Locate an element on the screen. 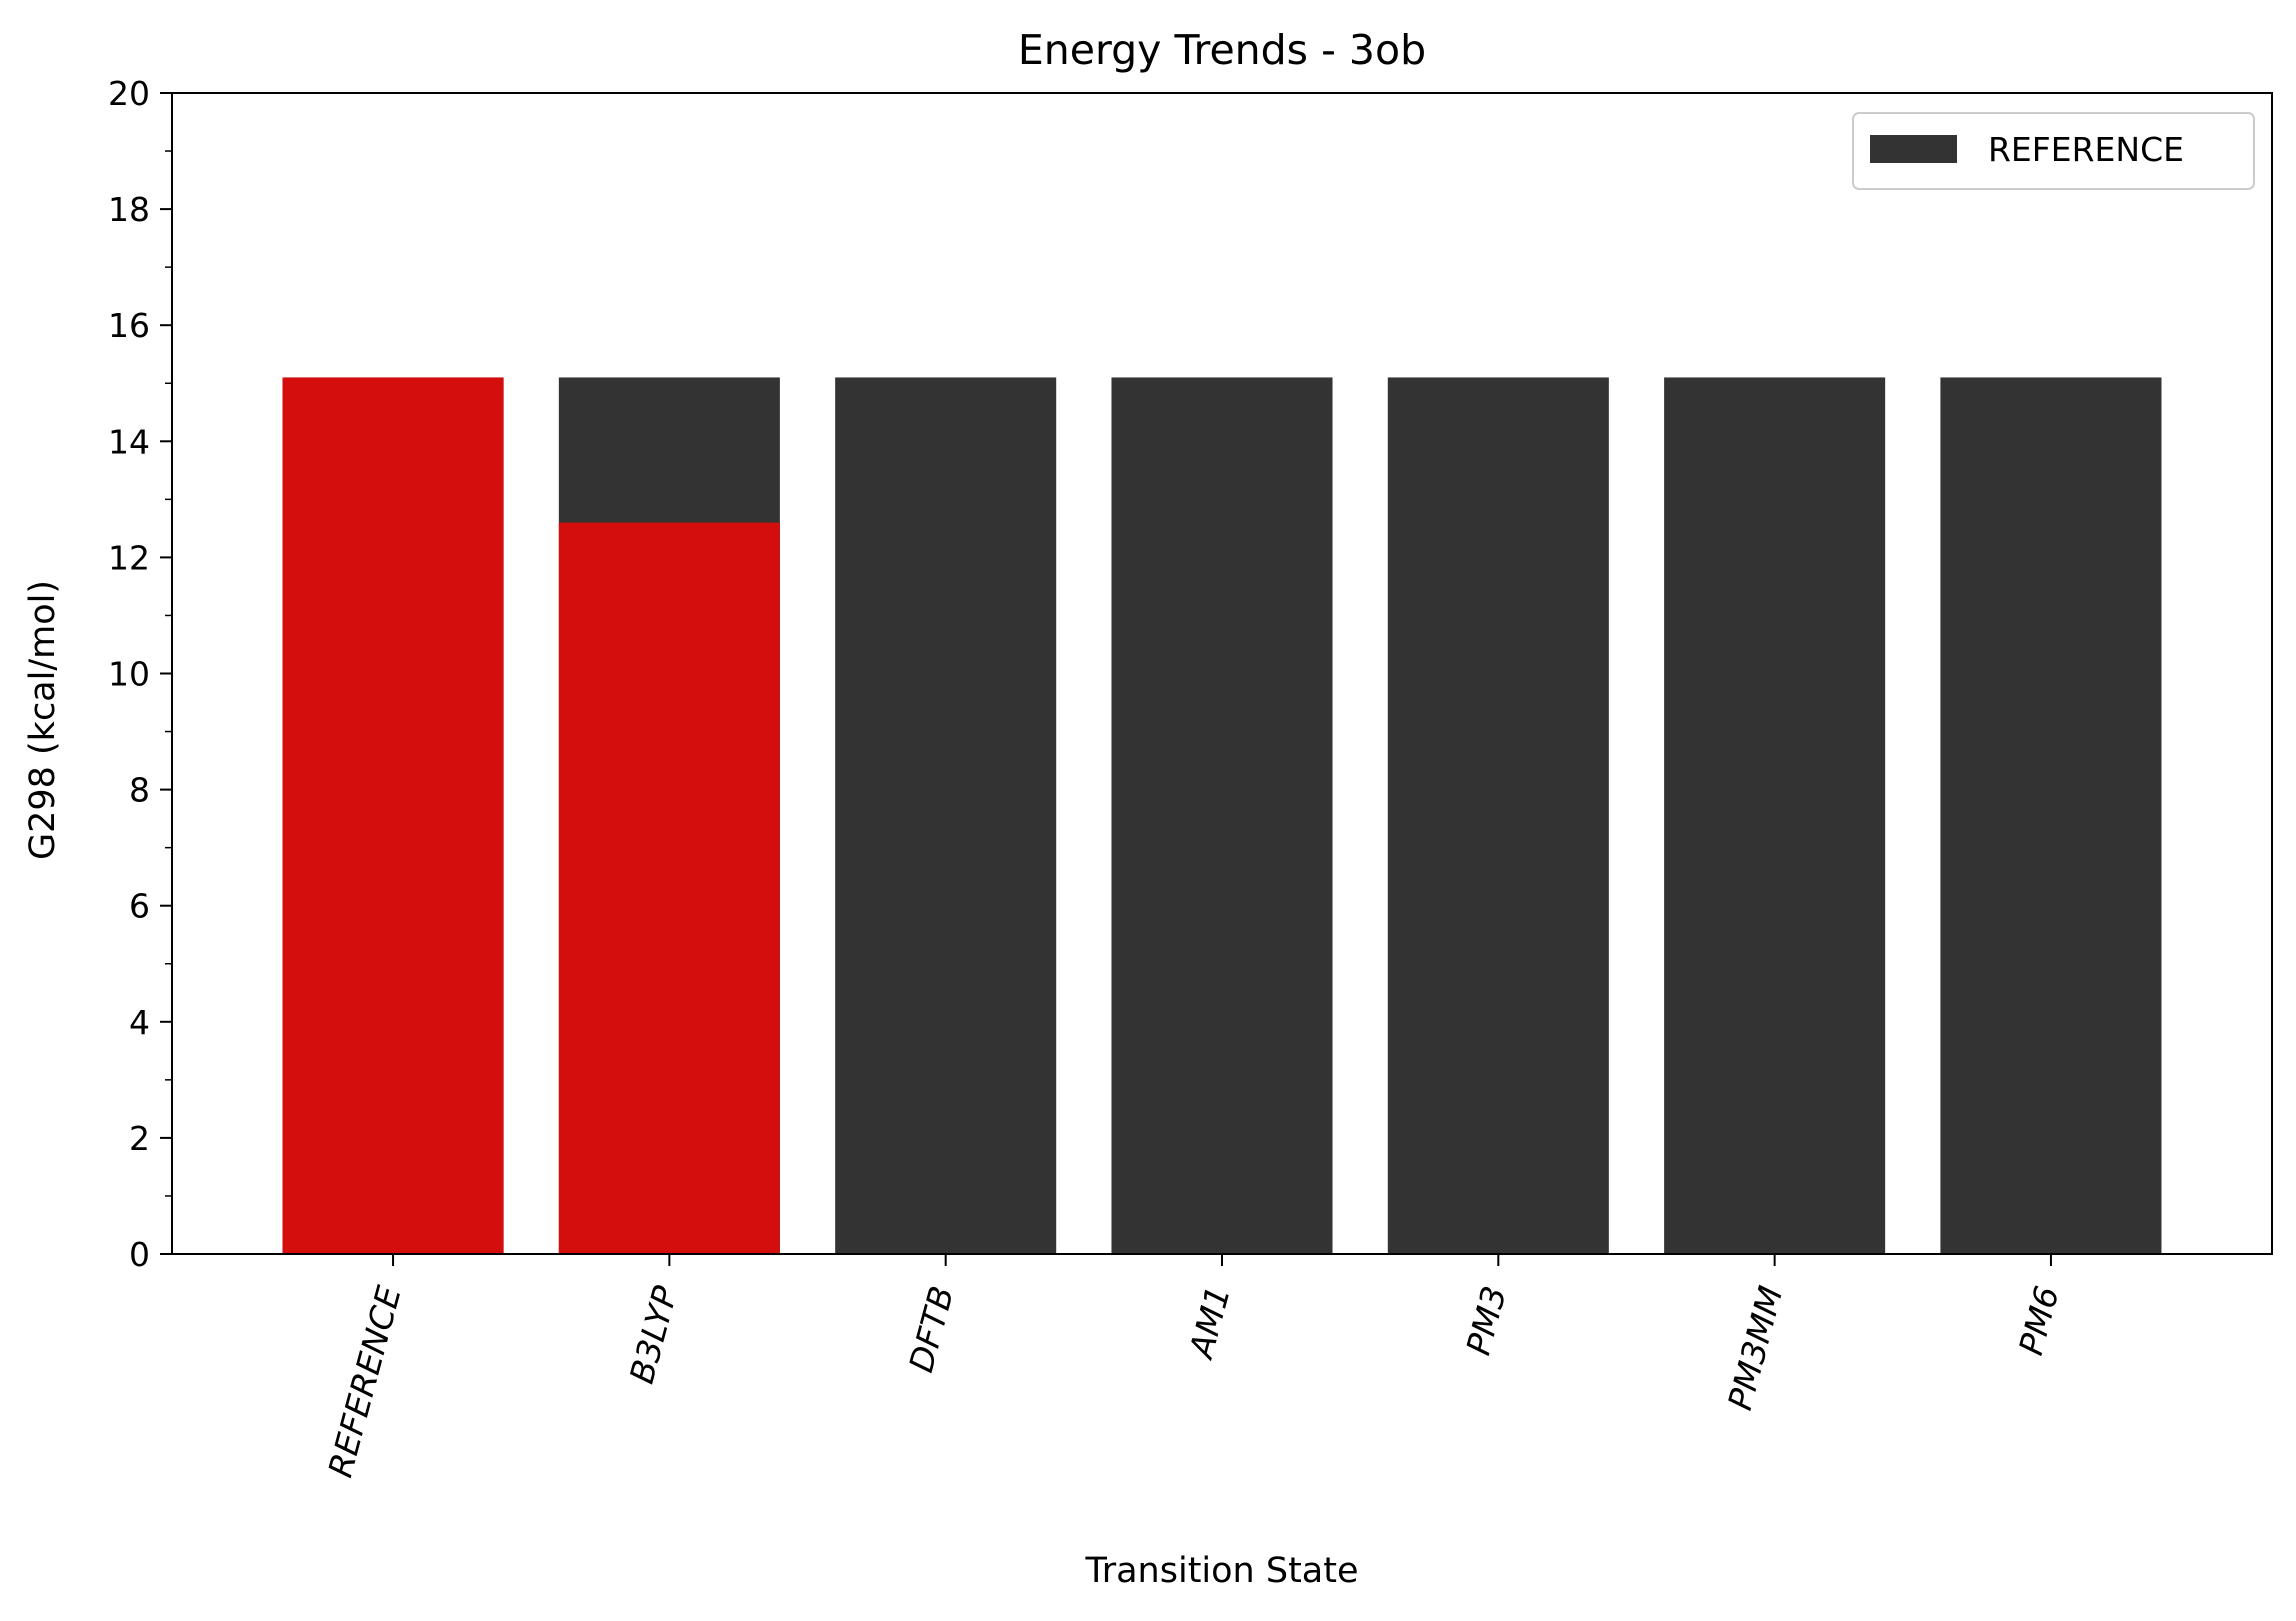 The height and width of the screenshot is (1621, 2296). y-tick-label: 4 is located at coordinates (139, 1022).